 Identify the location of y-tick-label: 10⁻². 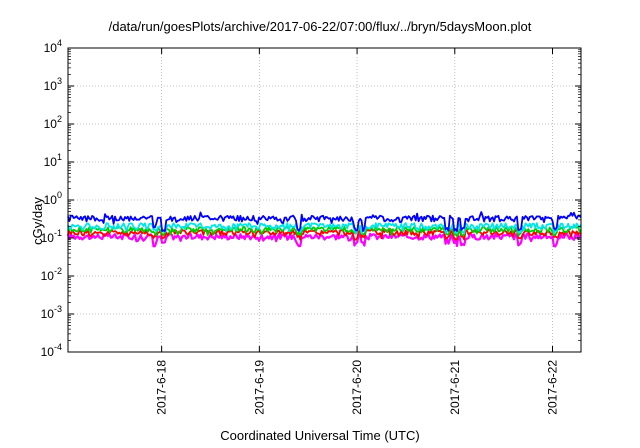
(51, 274).